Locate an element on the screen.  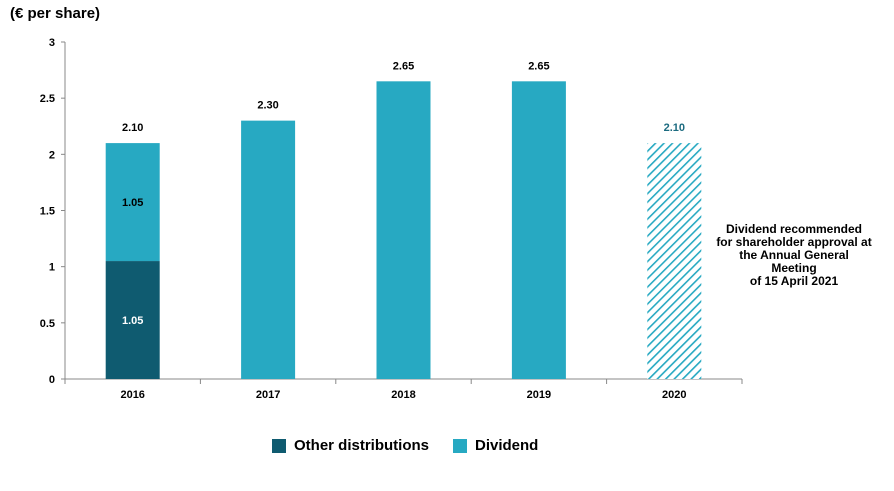
unit-label: (€ per share) is located at coordinates (55, 13).